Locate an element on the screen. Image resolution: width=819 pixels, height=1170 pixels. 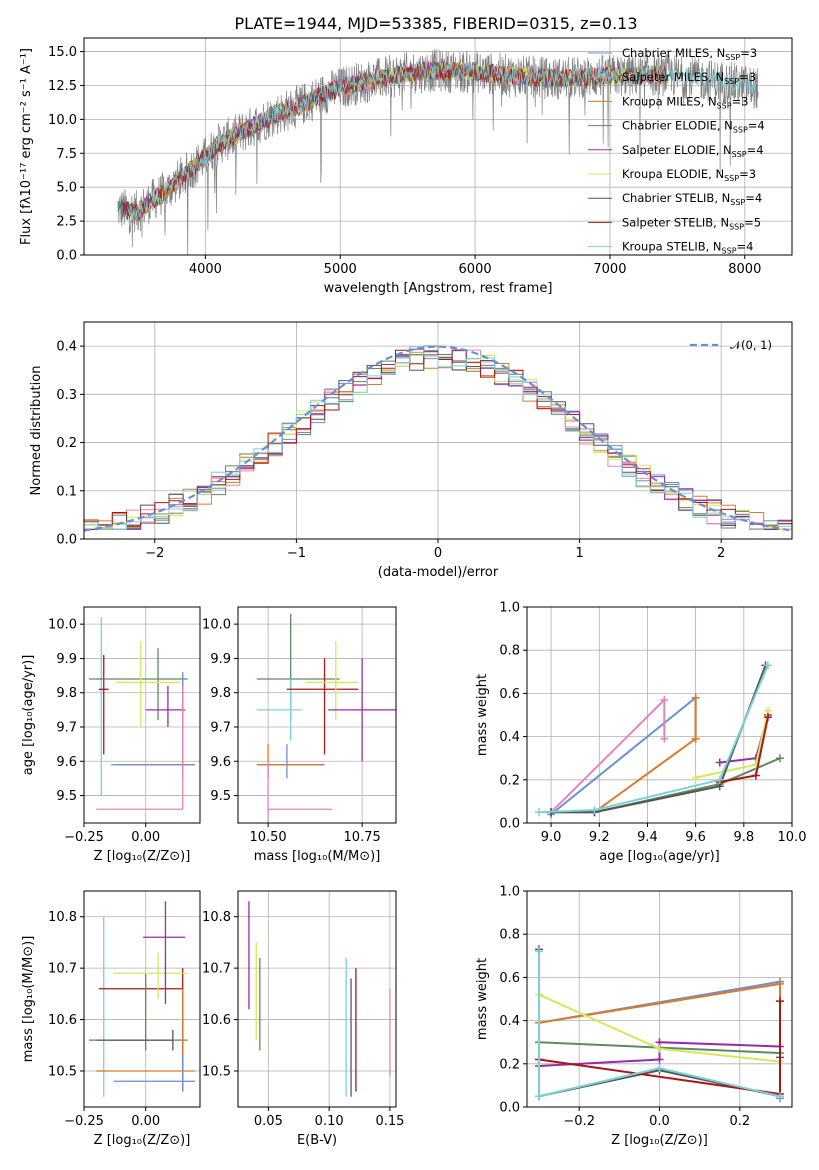
age_vs_Z-plot-area is located at coordinates (142, 713).